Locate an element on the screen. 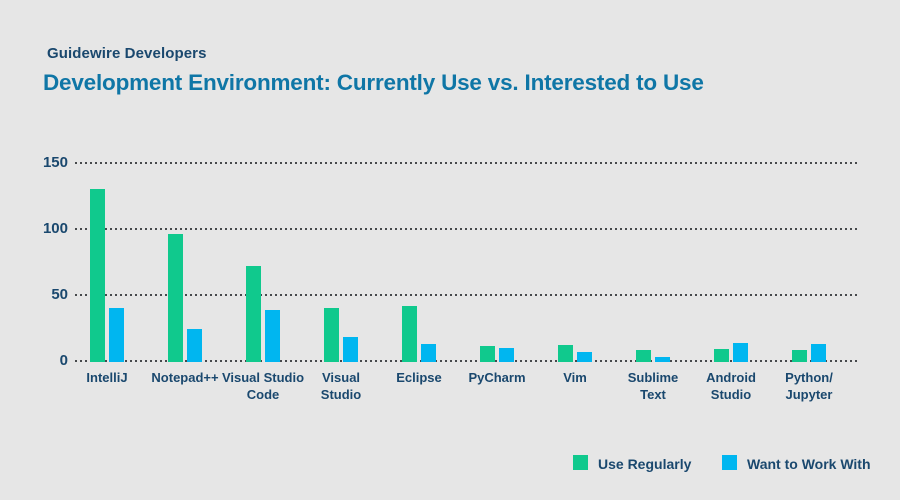  y-tick-label: 100 is located at coordinates (55, 228).